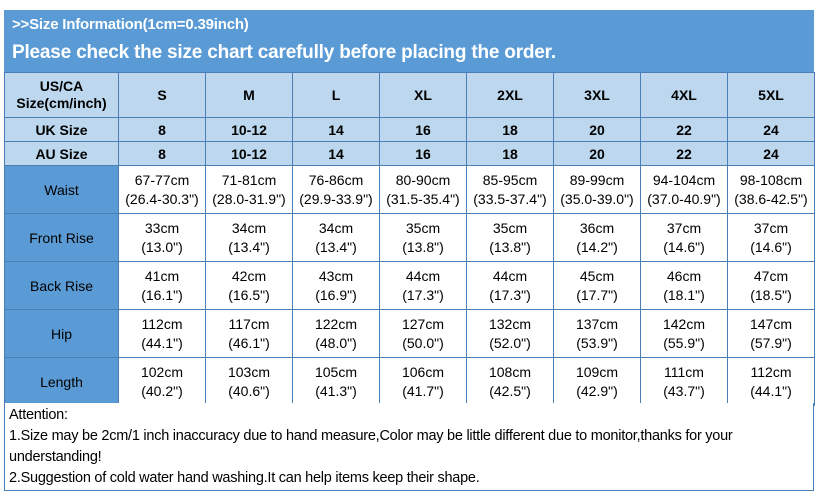 The image size is (818, 497). What do you see at coordinates (684, 371) in the screenshot?
I see `measurement-cm: 111cm` at bounding box center [684, 371].